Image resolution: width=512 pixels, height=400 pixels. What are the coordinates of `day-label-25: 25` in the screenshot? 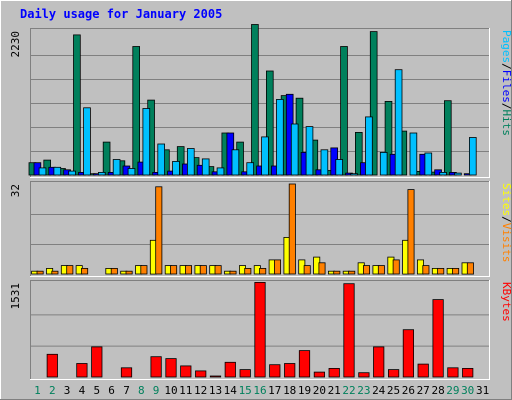 It's located at (393, 390).